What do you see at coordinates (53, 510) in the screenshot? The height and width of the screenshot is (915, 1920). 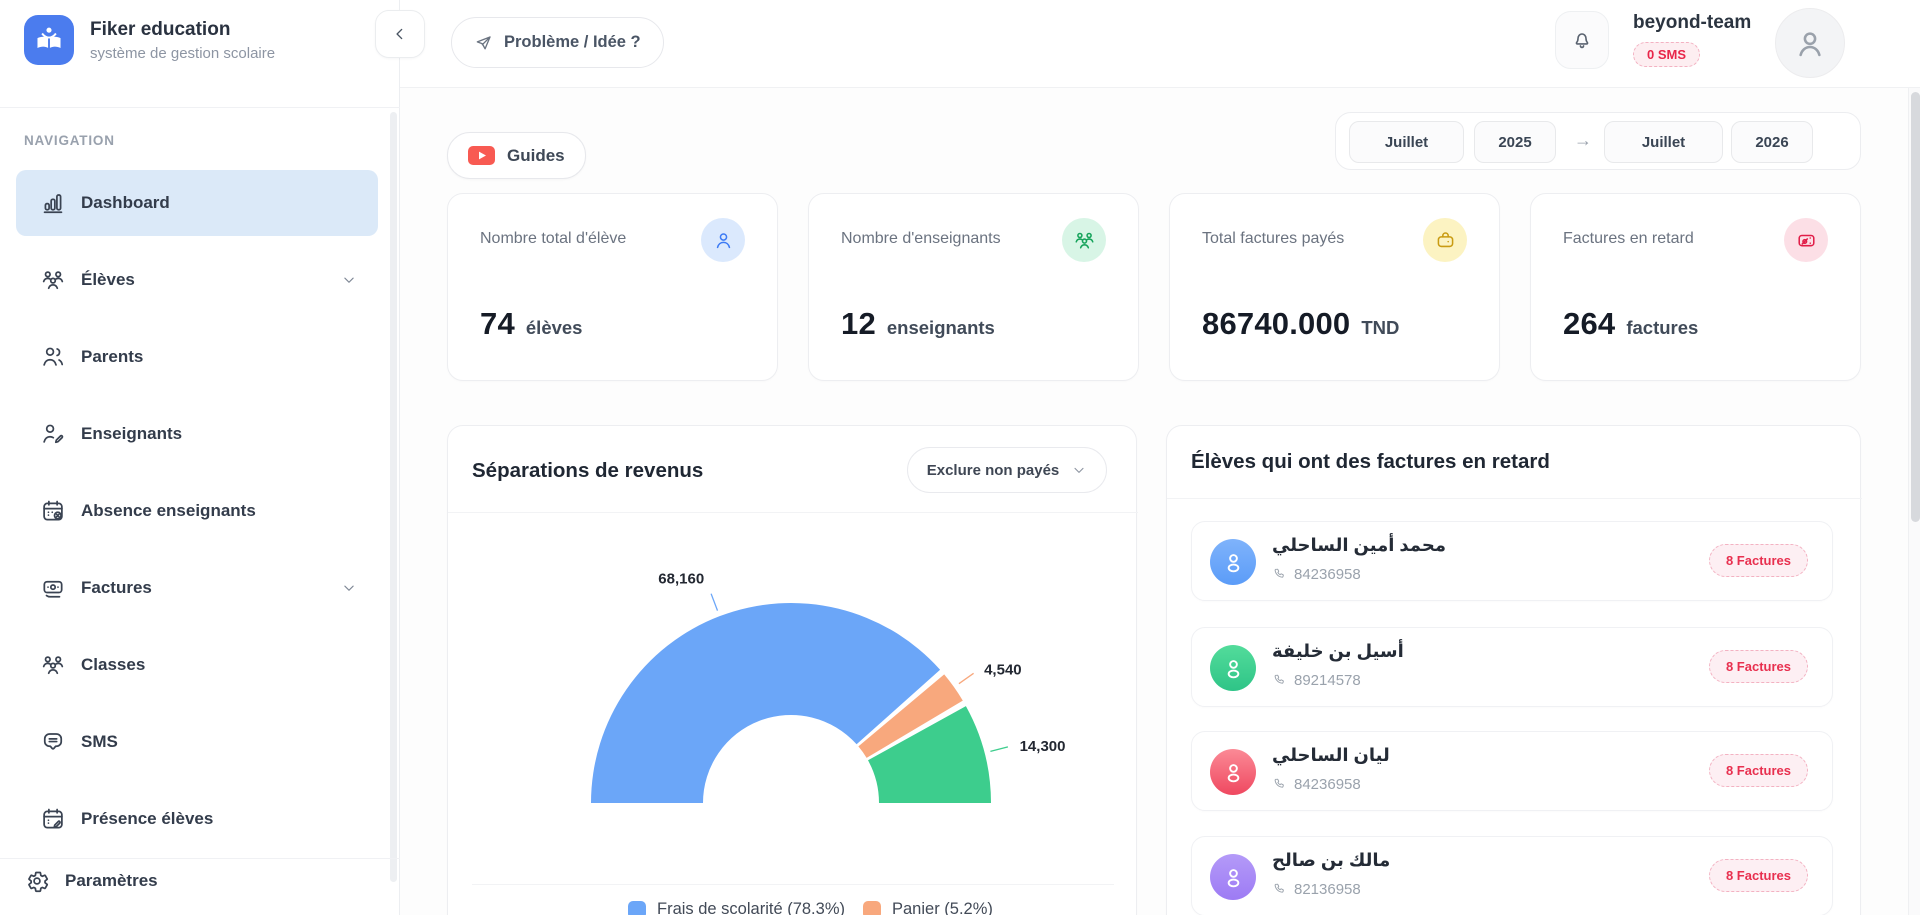 I see `calendar-x-icon` at bounding box center [53, 510].